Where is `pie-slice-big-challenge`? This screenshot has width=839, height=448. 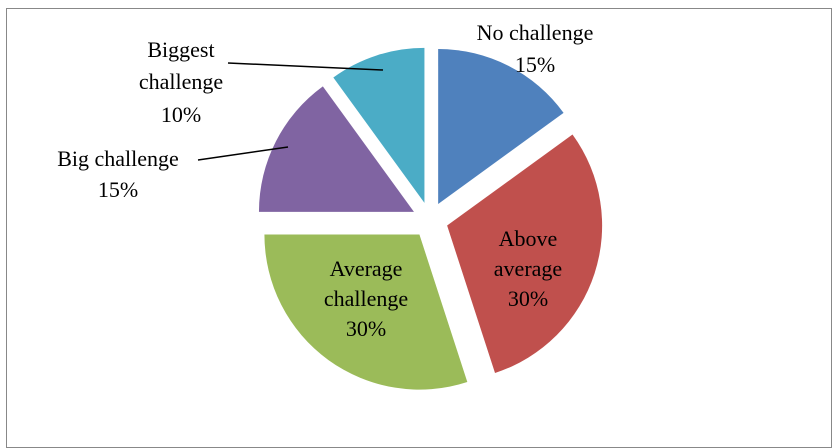
pie-slice-big-challenge is located at coordinates (336, 149).